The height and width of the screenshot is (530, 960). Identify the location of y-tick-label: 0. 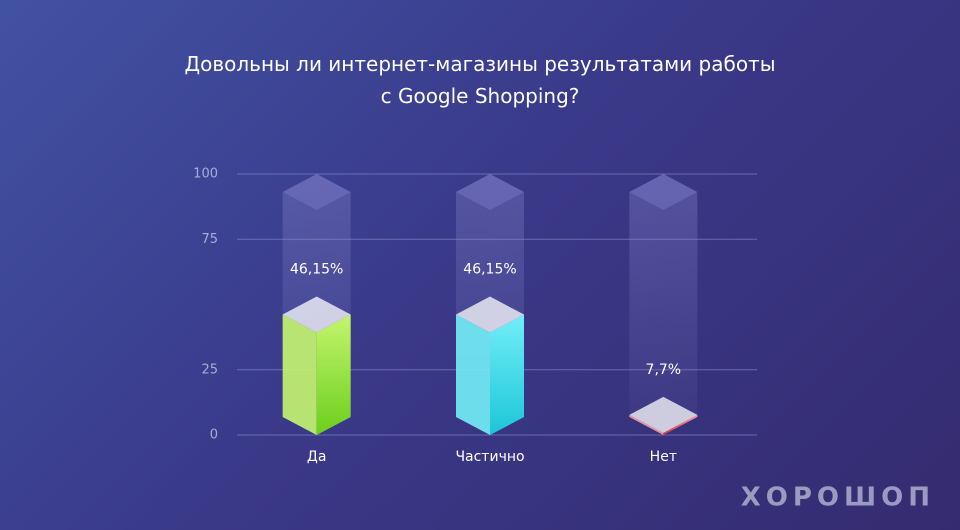
(214, 435).